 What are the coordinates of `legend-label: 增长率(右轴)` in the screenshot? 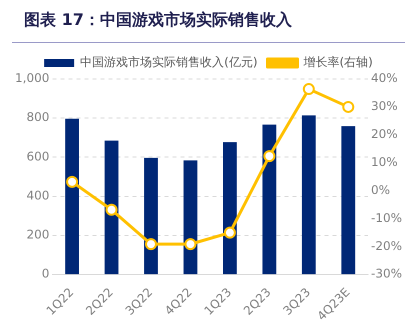 It's located at (337, 62).